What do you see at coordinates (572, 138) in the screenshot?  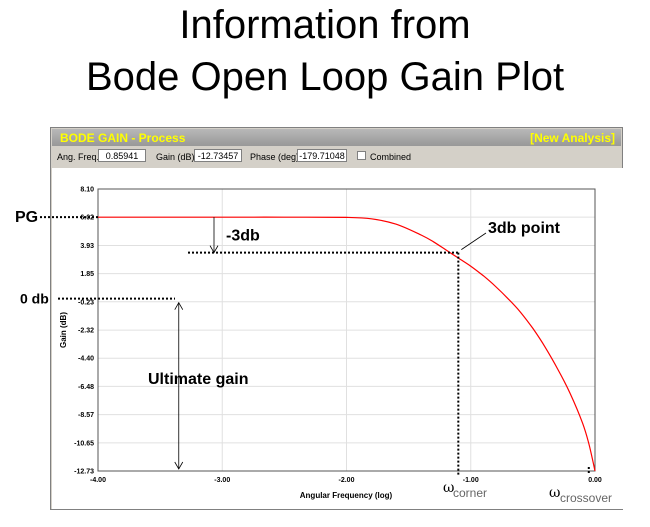 I see `new-analysis-link: [New Analysis]` at bounding box center [572, 138].